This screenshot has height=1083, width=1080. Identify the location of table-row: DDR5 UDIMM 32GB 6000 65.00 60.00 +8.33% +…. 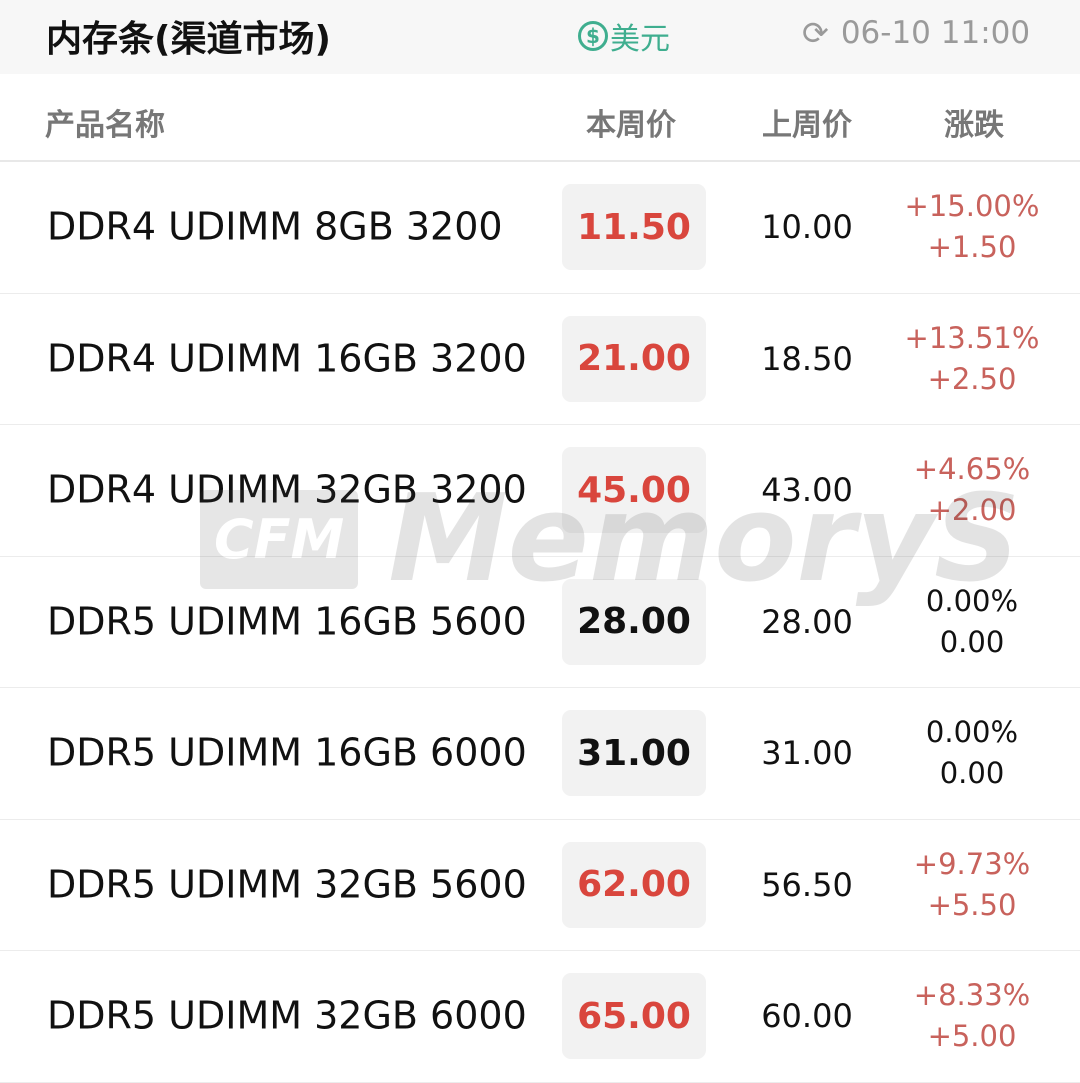
(540, 1017).